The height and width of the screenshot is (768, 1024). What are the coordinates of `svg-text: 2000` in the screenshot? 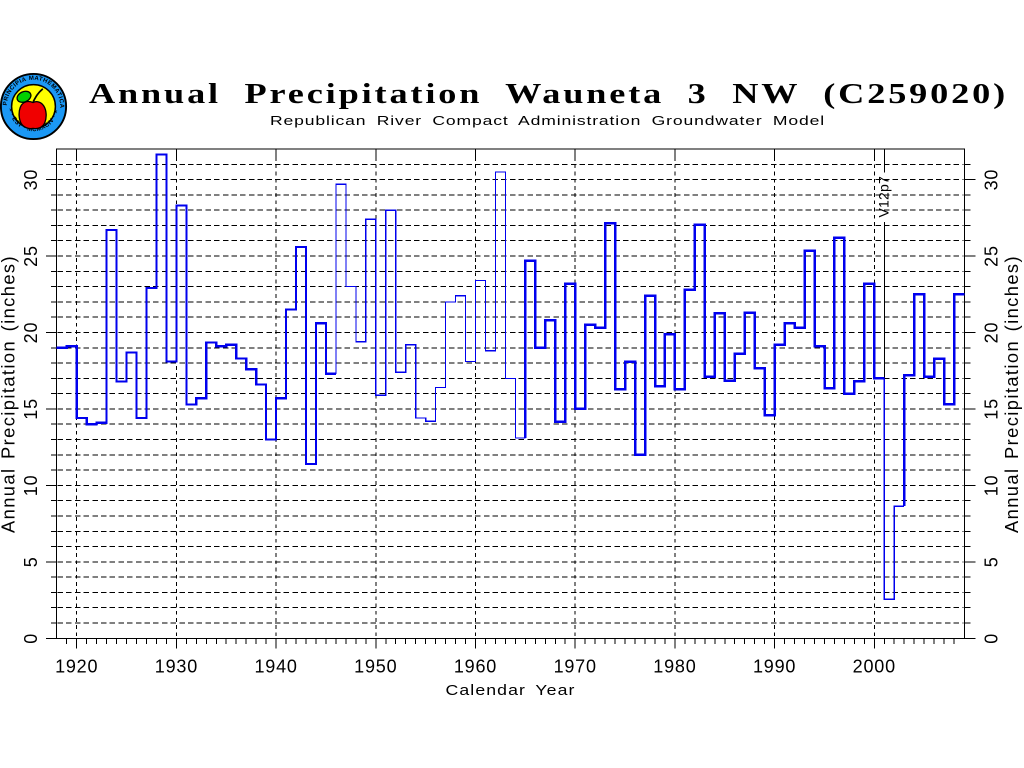 It's located at (874, 667).